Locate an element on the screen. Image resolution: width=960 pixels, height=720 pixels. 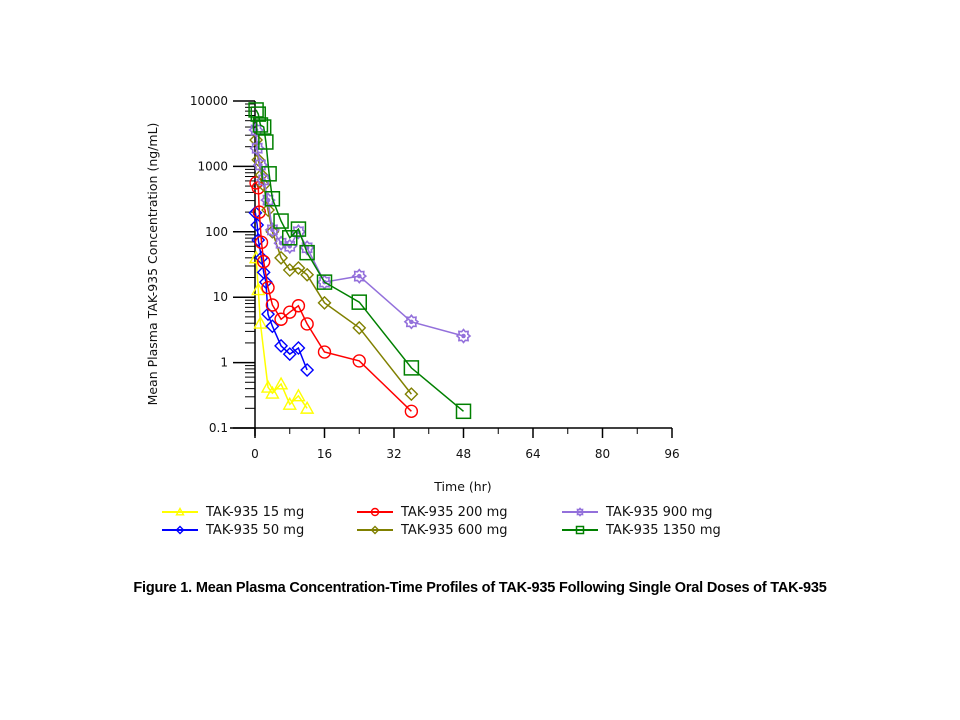
legend-label: TAK-935 50 mg is located at coordinates (255, 530).